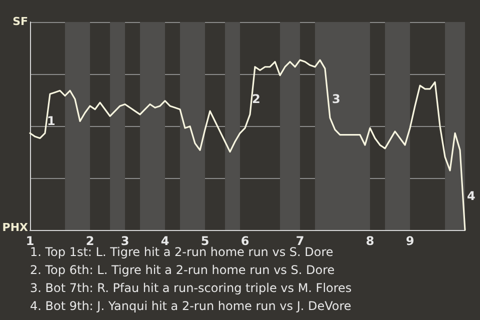 The height and width of the screenshot is (320, 480). What do you see at coordinates (15, 227) in the screenshot?
I see `text: PHX` at bounding box center [15, 227].